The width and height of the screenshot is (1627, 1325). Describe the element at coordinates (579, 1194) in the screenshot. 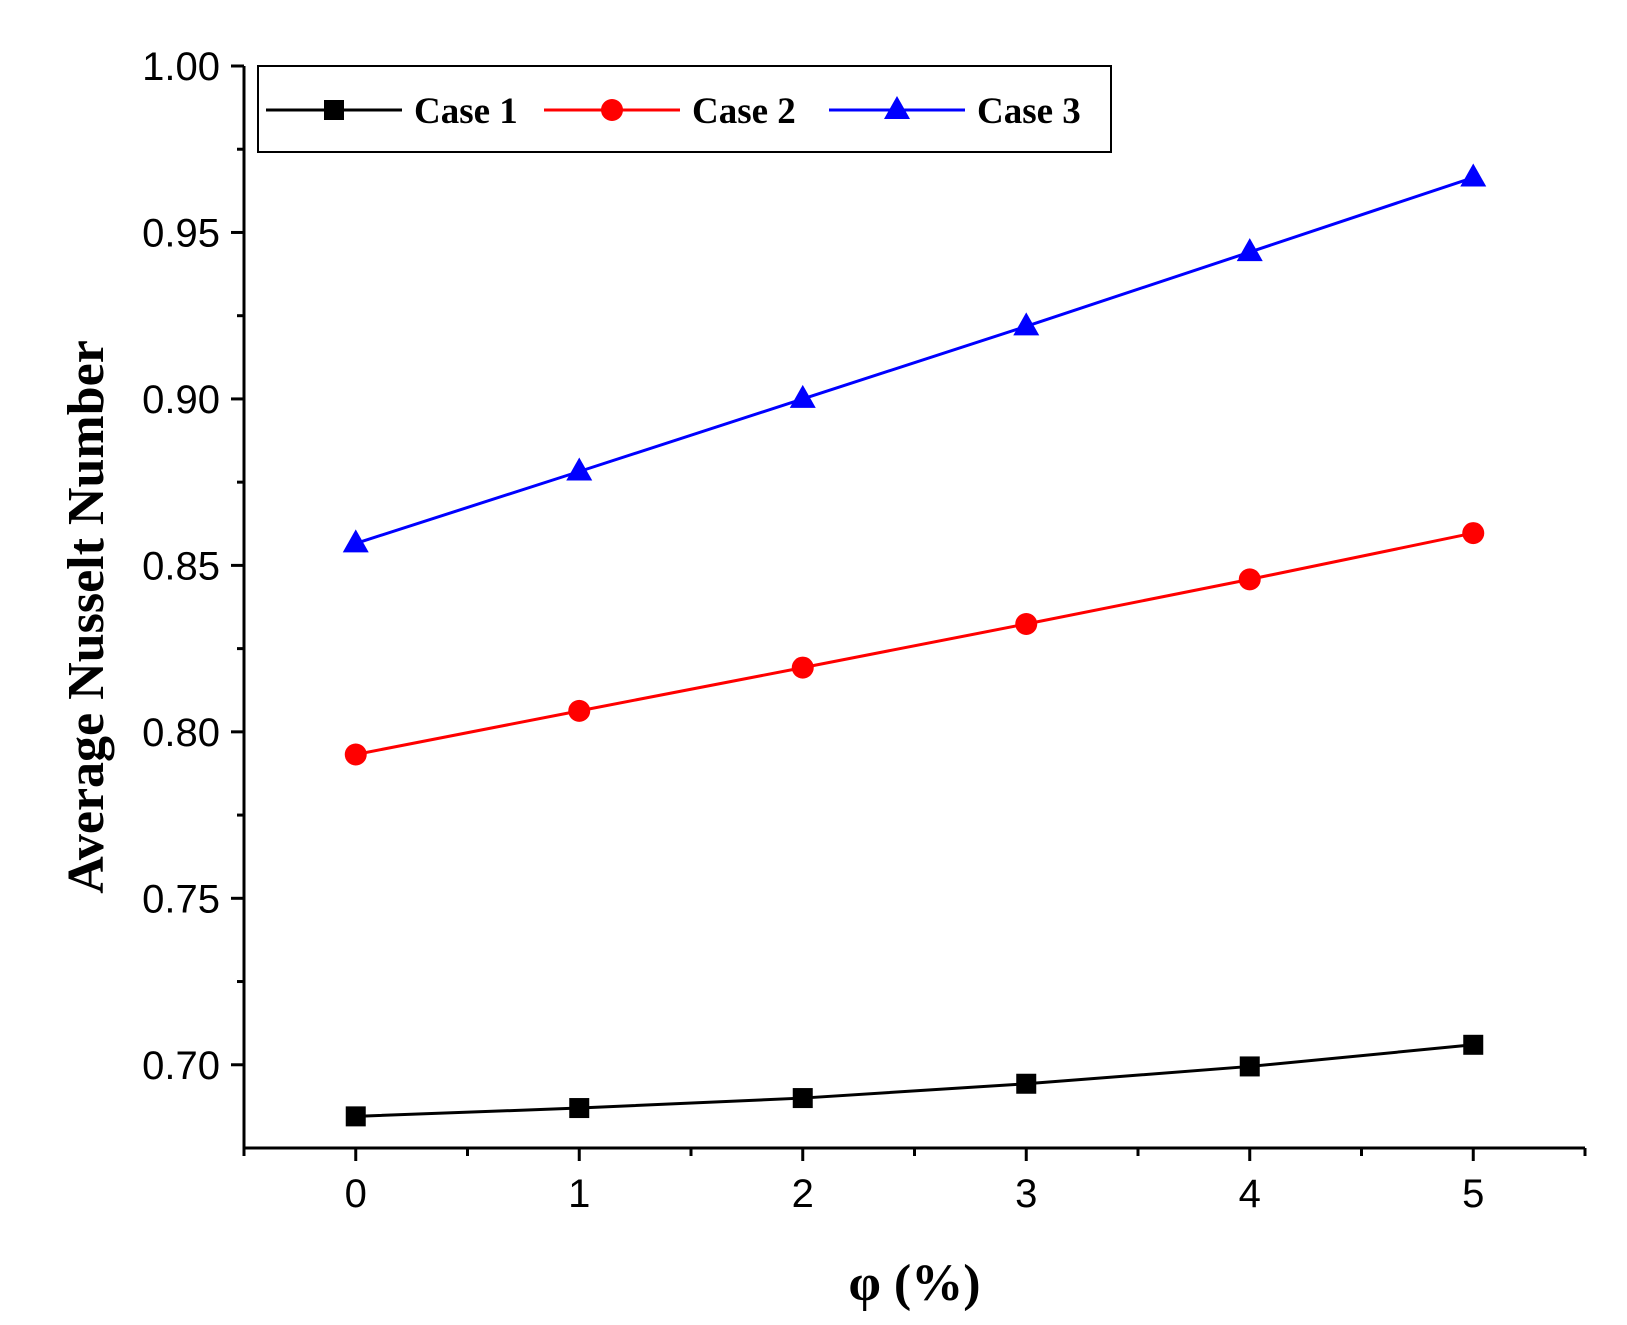

I see `x-tick-label: 1` at that location.